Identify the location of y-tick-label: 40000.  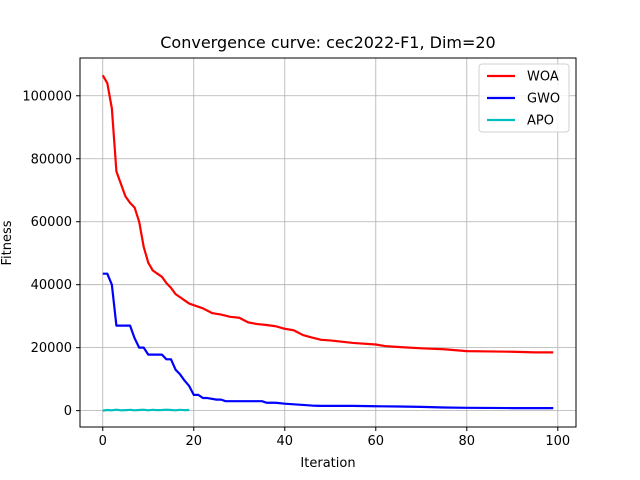
(51, 285).